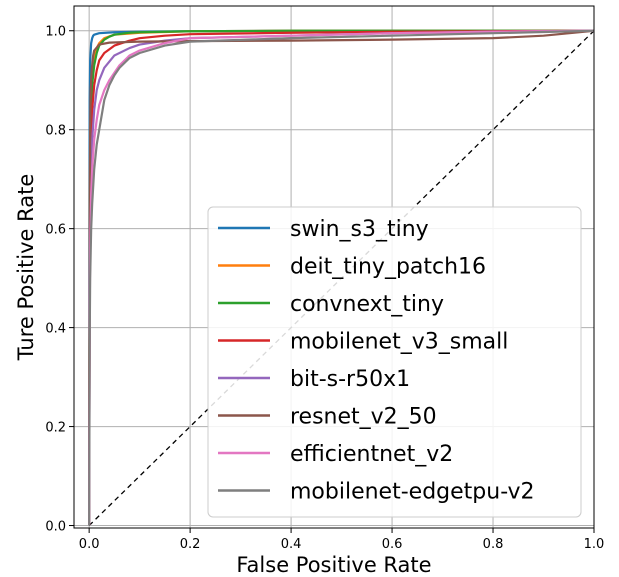 Image resolution: width=619 pixels, height=577 pixels. Describe the element at coordinates (55, 428) in the screenshot. I see `y-tick-label: 0.2` at that location.